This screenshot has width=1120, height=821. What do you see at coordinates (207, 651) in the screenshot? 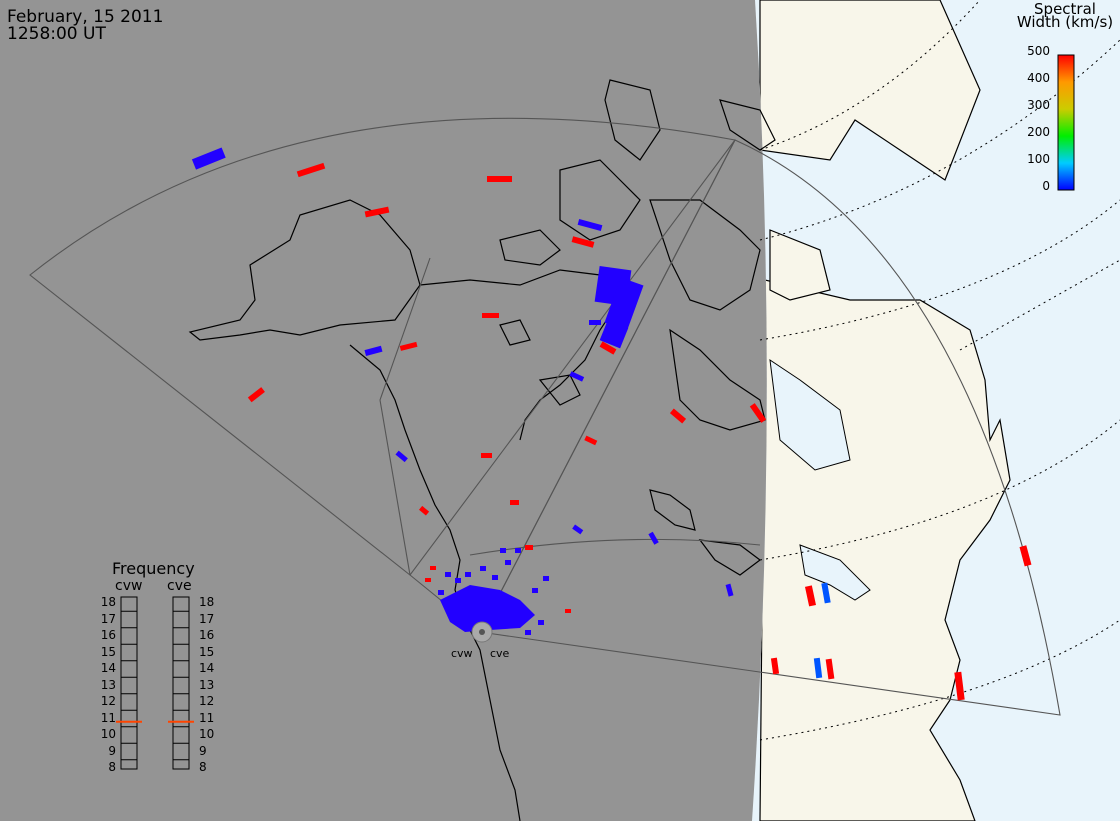
I see `frequency-tick-right: 15` at bounding box center [207, 651].